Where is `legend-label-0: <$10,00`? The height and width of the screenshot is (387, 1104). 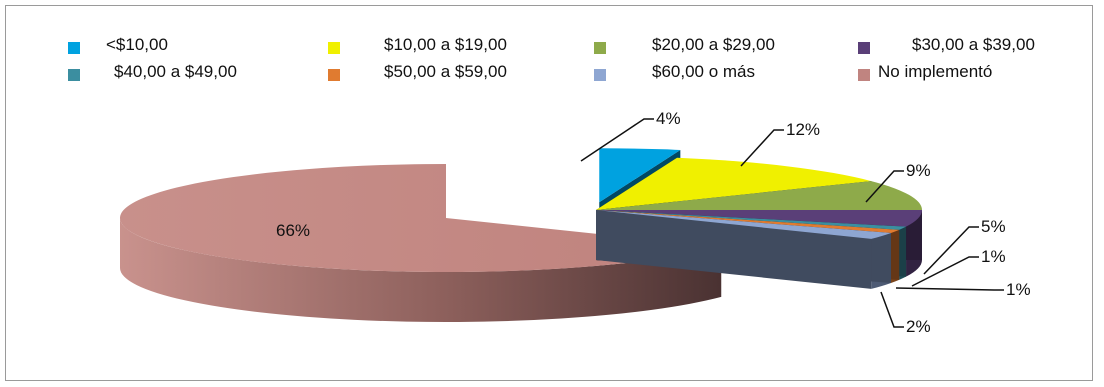 legend-label-0: <$10,00 is located at coordinates (137, 44).